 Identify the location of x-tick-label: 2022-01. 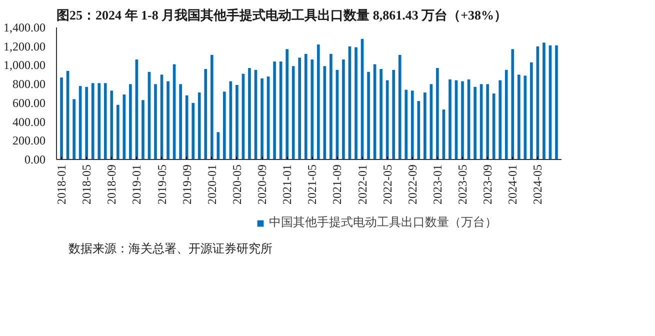
(362, 184).